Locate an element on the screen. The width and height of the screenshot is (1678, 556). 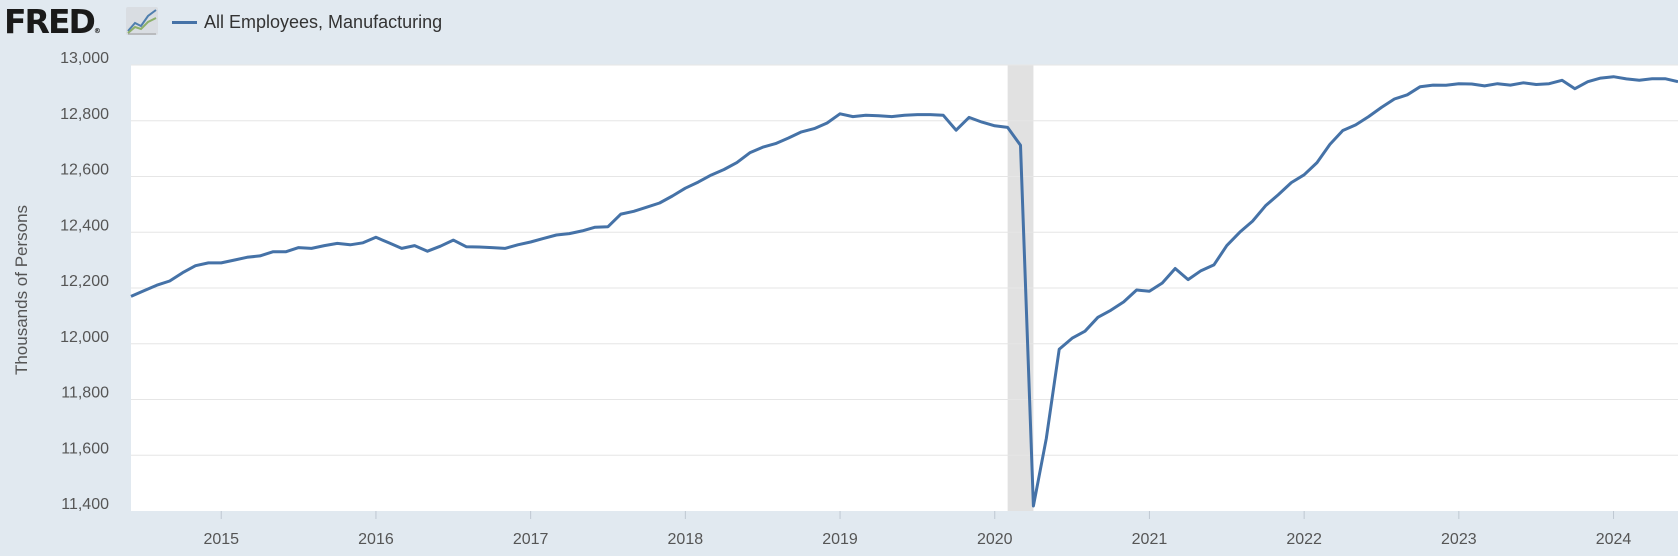
x-tick-label: 2019 is located at coordinates (840, 539).